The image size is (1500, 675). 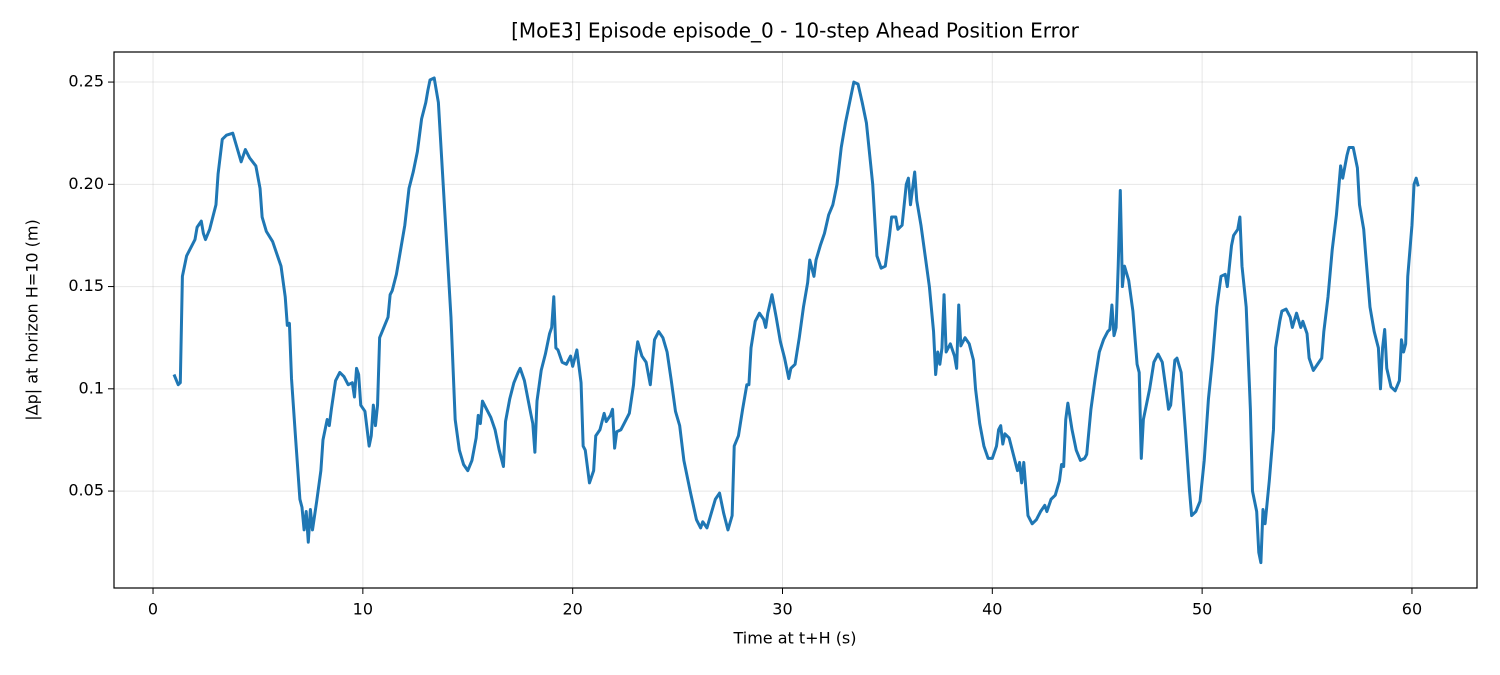 I want to click on x-tick-label: 10, so click(x=363, y=609).